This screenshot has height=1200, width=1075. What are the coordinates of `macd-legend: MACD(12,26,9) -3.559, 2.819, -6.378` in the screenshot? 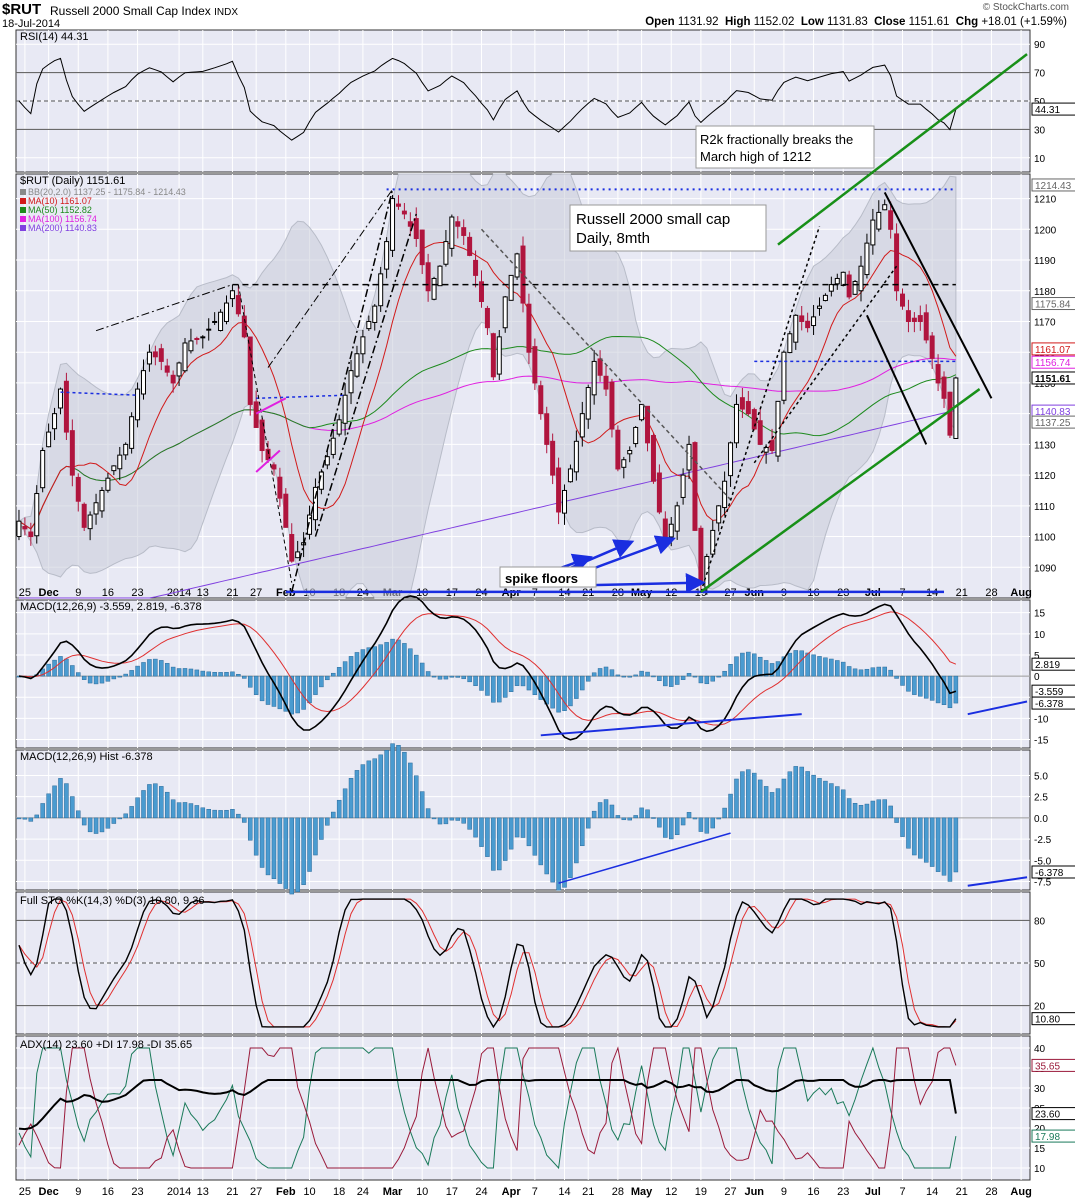 It's located at (111, 607).